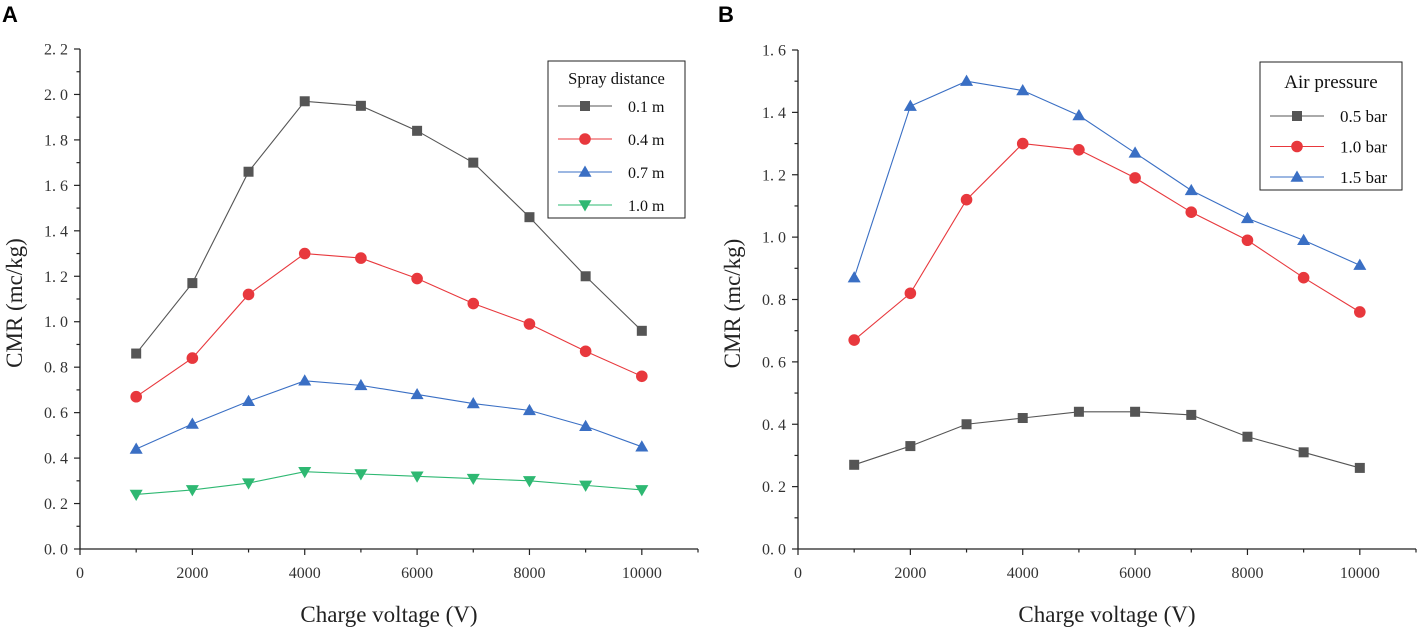 This screenshot has height=629, width=1418. Describe the element at coordinates (1330, 82) in the screenshot. I see `legend-title: Air pressure` at that location.